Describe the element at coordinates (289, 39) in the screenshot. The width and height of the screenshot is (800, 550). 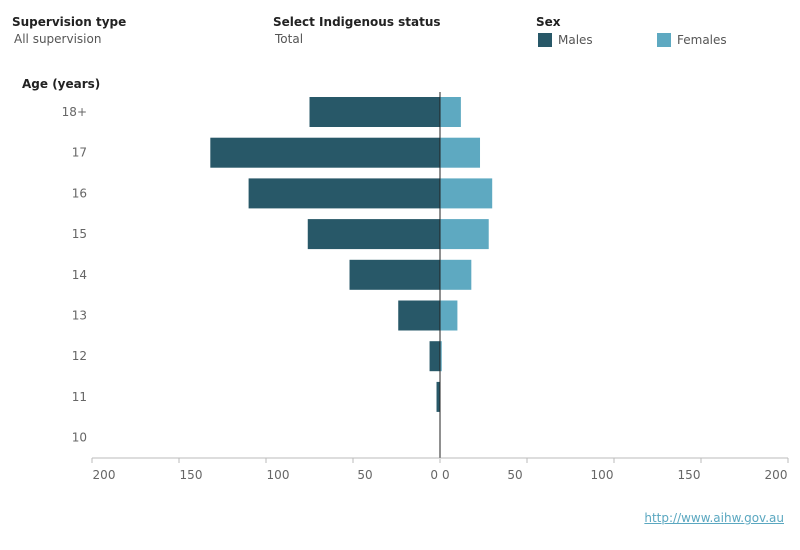
I see `indigenous-status-select: Total` at that location.